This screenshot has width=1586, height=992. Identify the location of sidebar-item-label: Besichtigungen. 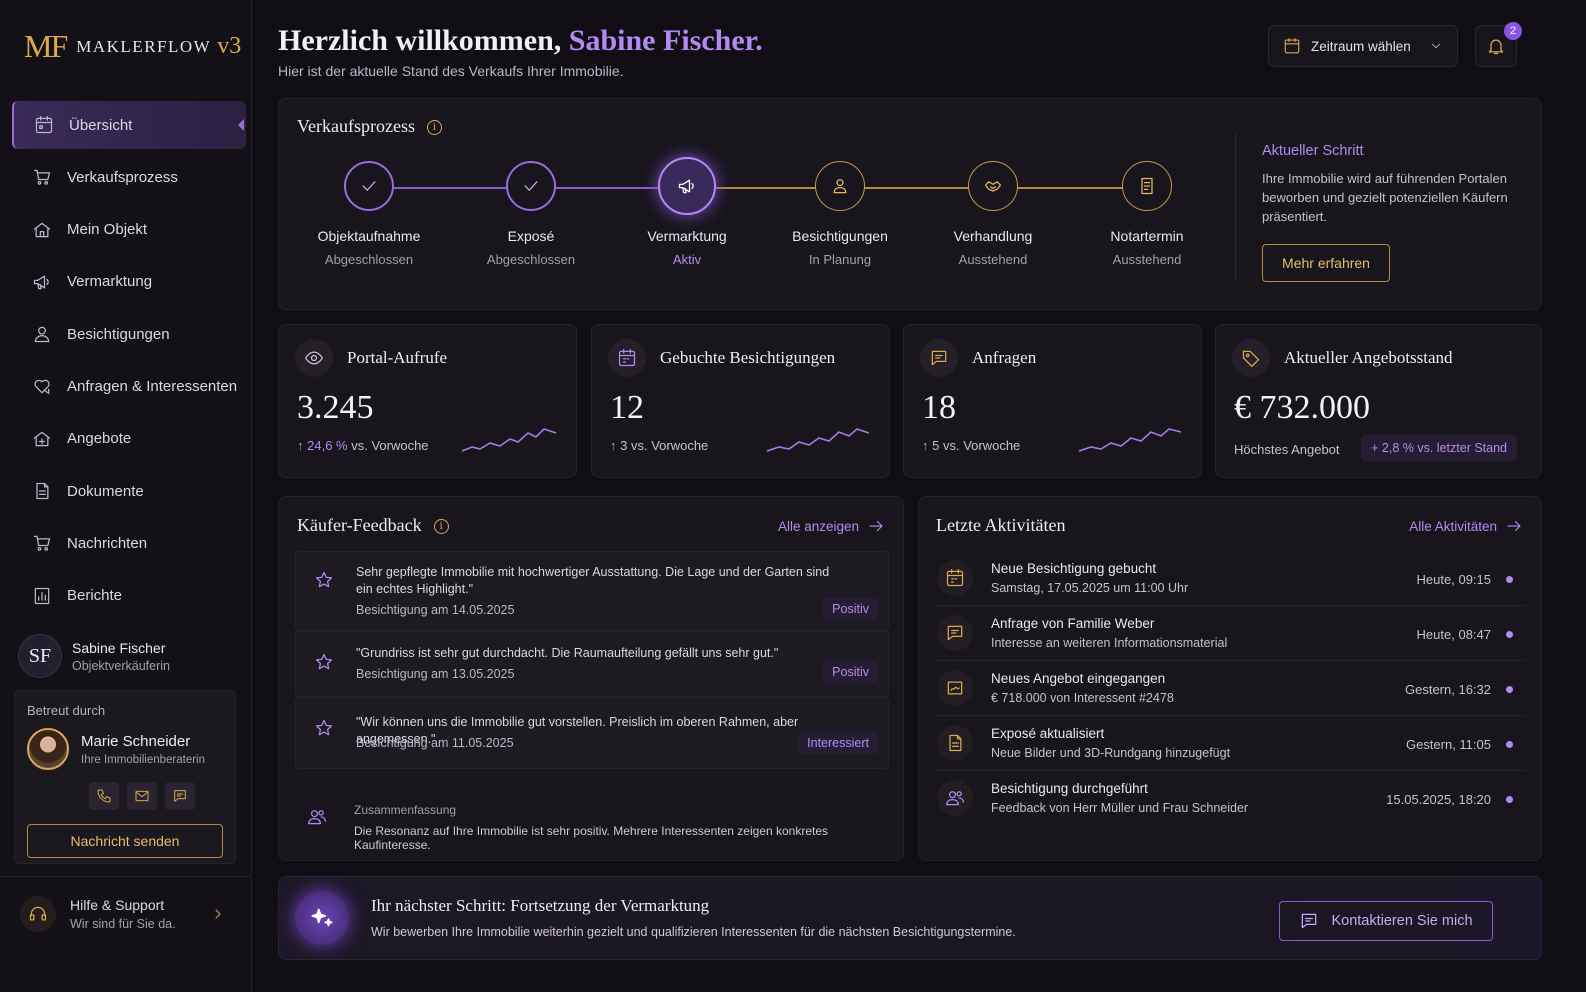
(118, 334).